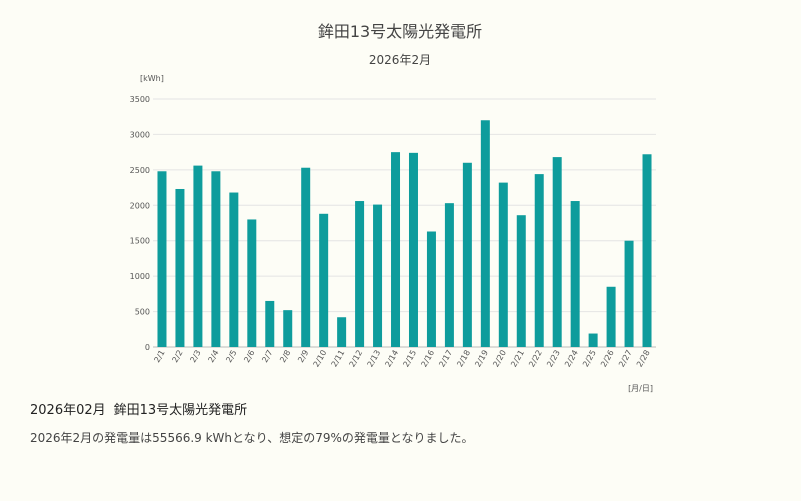  I want to click on summary-plant-name: 鉾田13号太陽光発電所, so click(180, 410).